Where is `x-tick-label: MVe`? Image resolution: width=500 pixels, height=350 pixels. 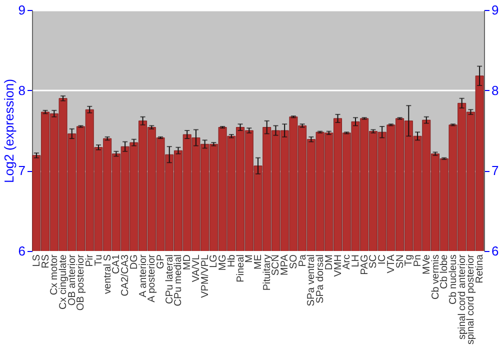 x-tick-label: MVe is located at coordinates (426, 264).